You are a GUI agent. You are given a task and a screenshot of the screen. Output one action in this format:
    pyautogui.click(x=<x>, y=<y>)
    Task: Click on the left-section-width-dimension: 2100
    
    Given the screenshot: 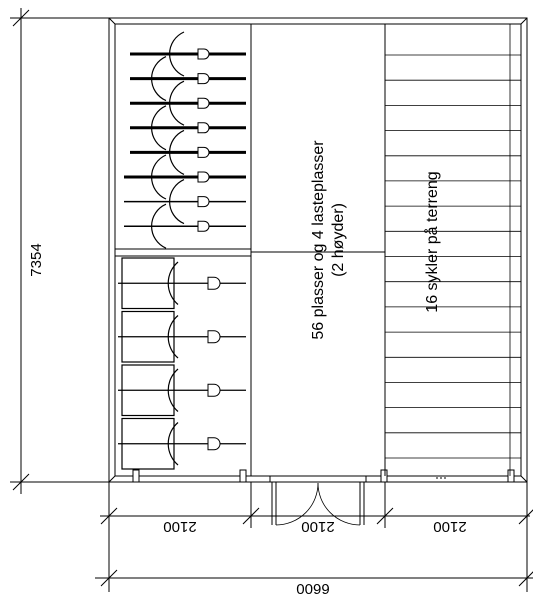 What is the action you would take?
    pyautogui.click(x=179, y=526)
    